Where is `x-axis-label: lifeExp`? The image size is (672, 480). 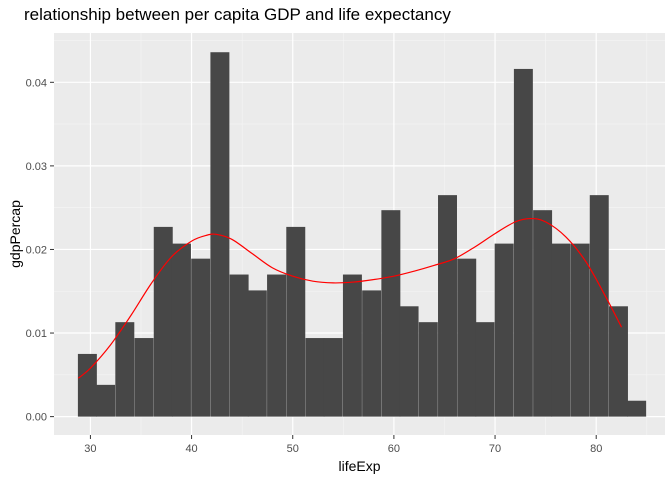
x-axis-label: lifeExp is located at coordinates (359, 466).